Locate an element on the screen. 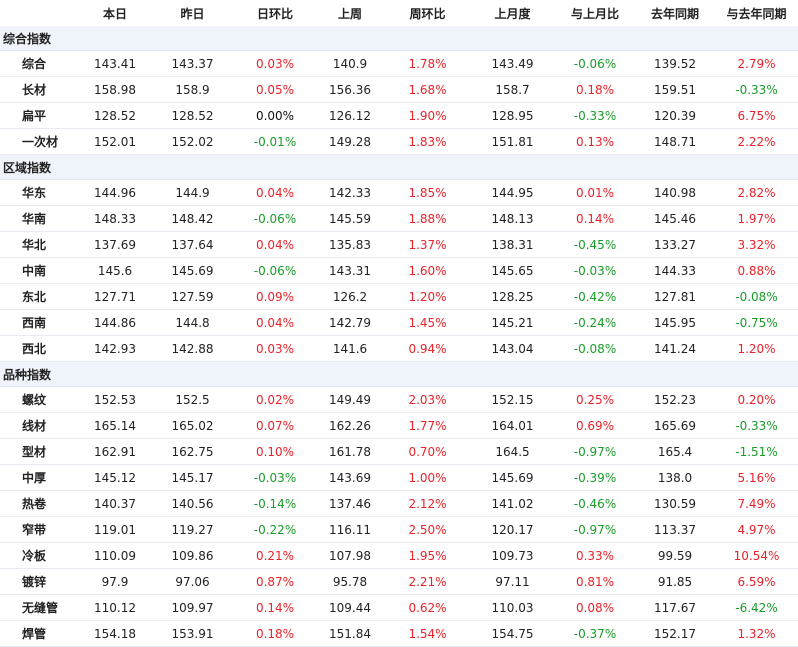 Image resolution: width=798 pixels, height=647 pixels. header-cell-last-year: 去年同期 is located at coordinates (675, 13).